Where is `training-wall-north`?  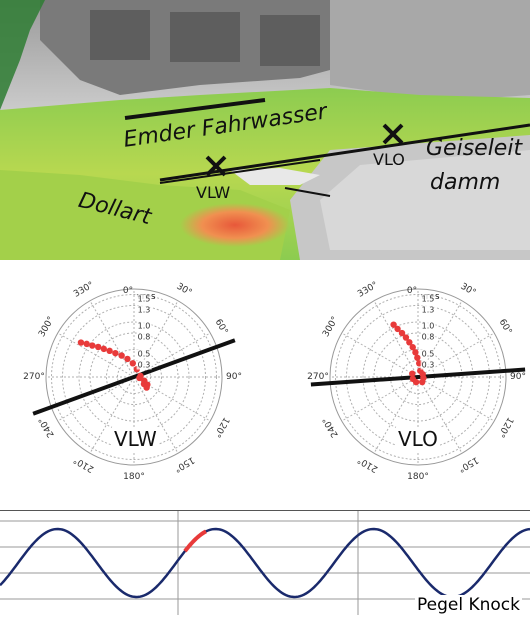 training-wall-north is located at coordinates (195, 109).